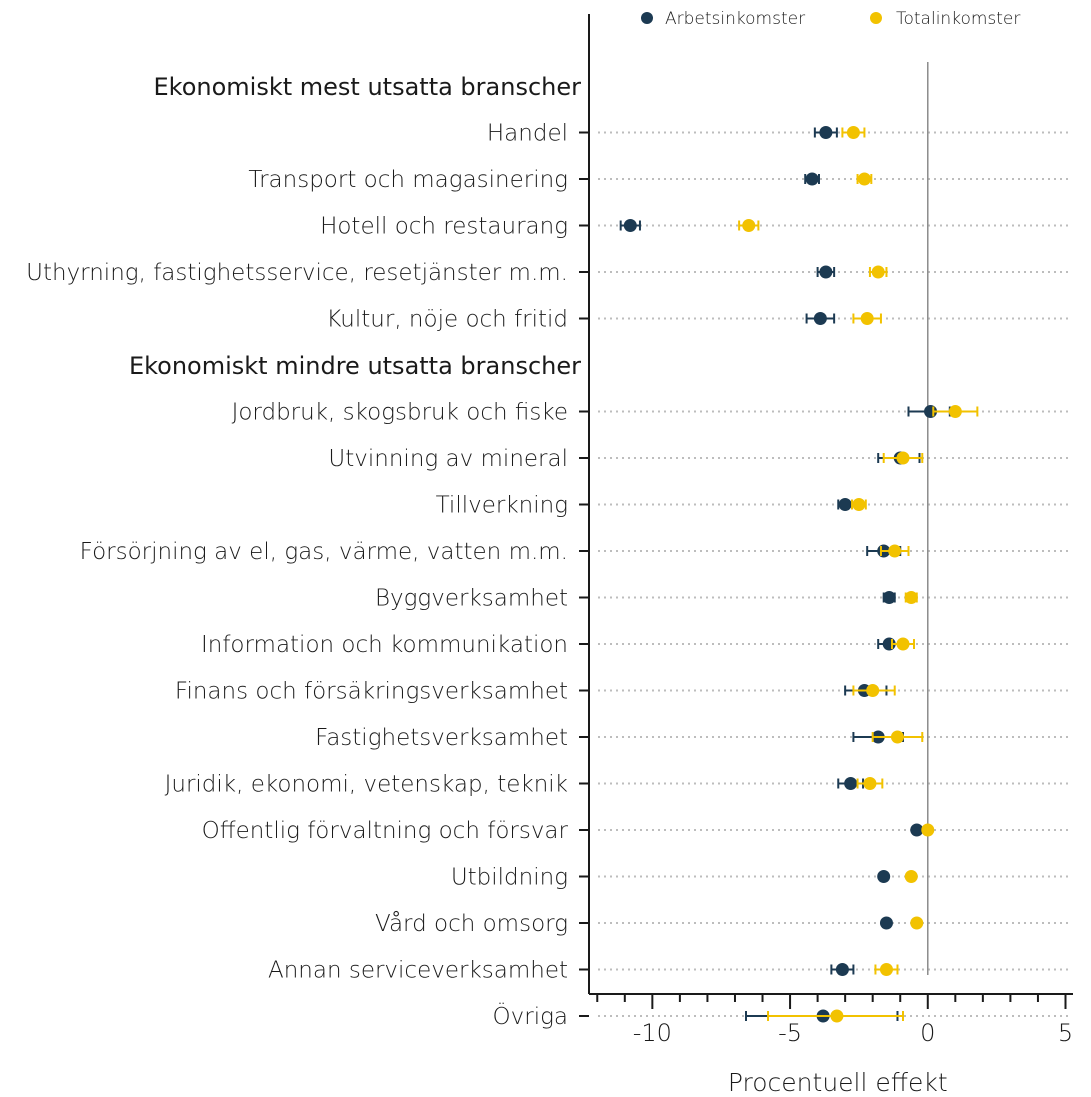  What do you see at coordinates (444, 227) in the screenshot?
I see `category-label: Hotell och restaurang` at bounding box center [444, 227].